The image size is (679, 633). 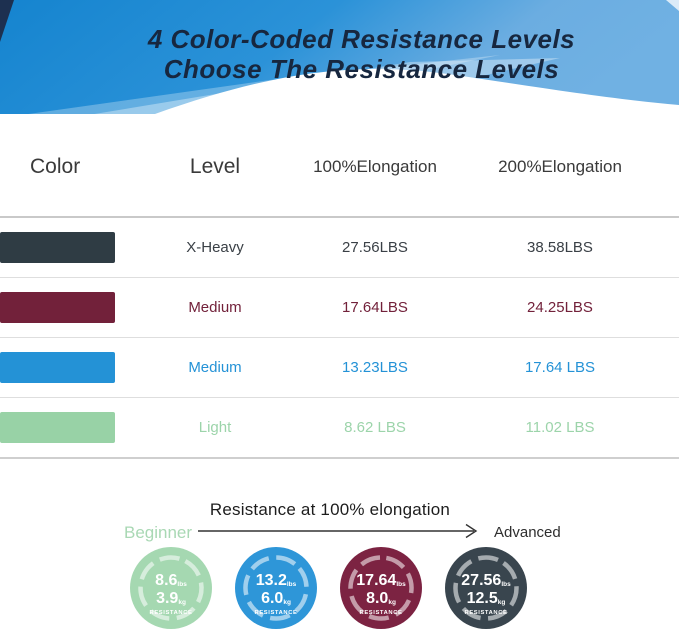 I want to click on badge-lbs-value: 8.6lbs, so click(x=171, y=580).